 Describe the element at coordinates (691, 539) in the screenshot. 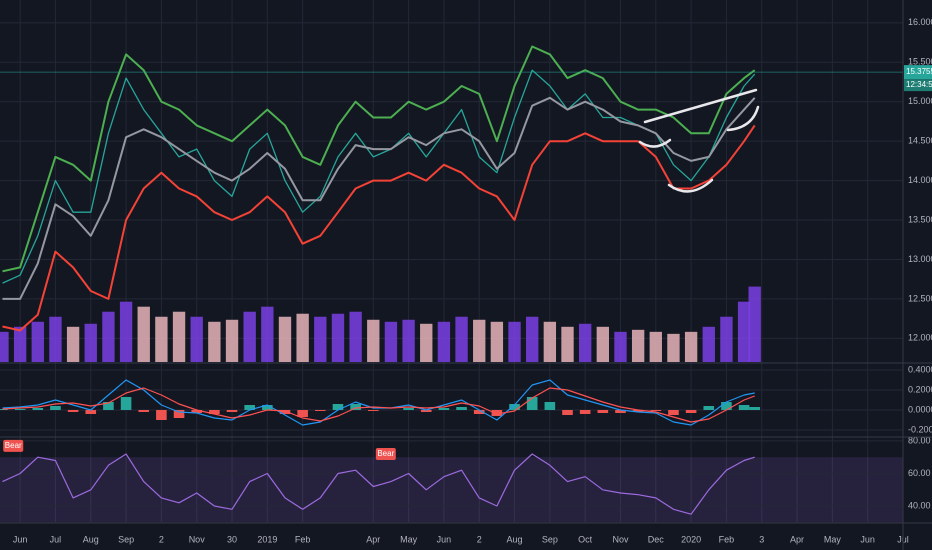

I see `x-tick-label: 2020` at that location.